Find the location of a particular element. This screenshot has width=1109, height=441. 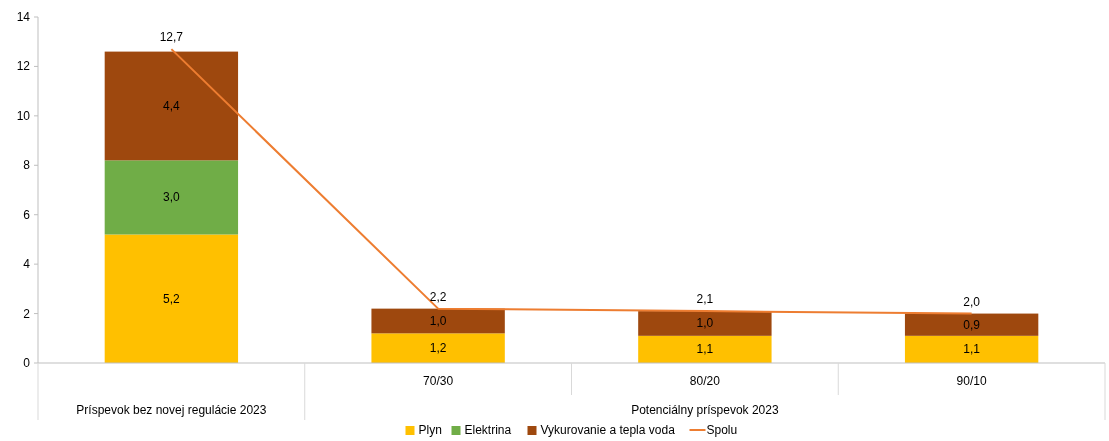

y-tick-label: 10 is located at coordinates (23, 115).